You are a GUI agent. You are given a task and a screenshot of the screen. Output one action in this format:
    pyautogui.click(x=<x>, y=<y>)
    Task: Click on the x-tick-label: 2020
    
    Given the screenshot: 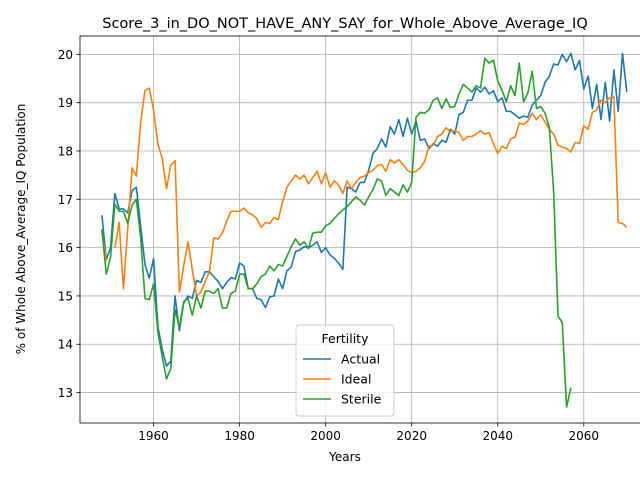 What is the action you would take?
    pyautogui.click(x=411, y=436)
    